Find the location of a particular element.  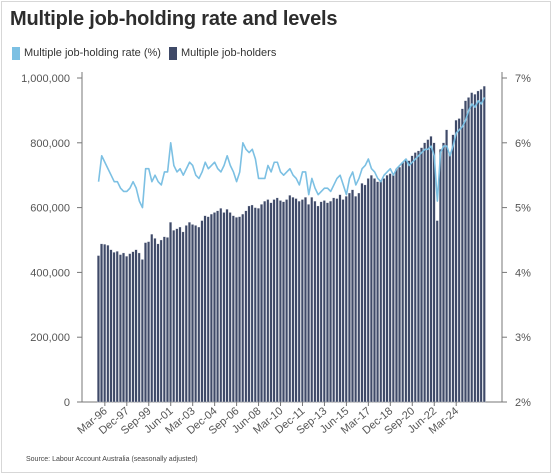

legend-swatch-holders is located at coordinates (172, 53).